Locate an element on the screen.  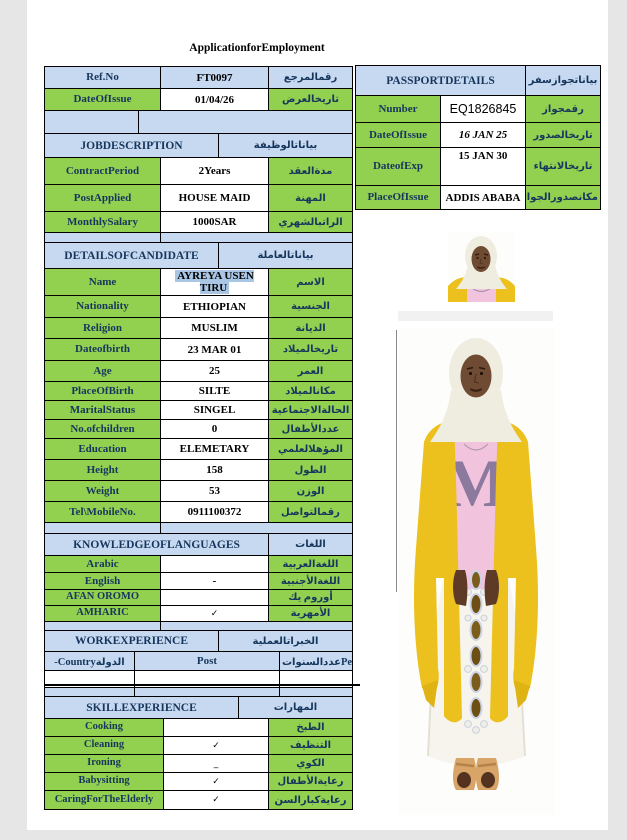
spacer-row is located at coordinates (198, 528).